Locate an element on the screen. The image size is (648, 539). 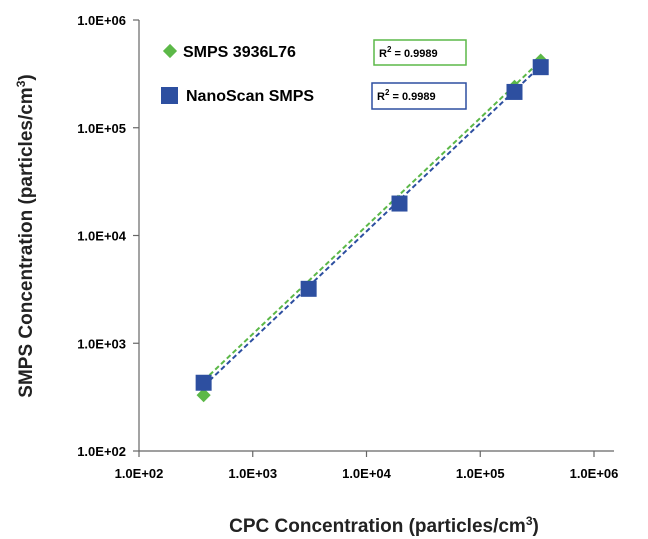
y-tick-label: 1.0E+06 is located at coordinates (101, 20).